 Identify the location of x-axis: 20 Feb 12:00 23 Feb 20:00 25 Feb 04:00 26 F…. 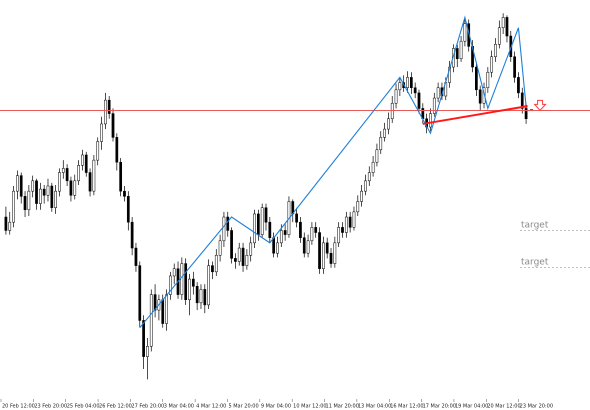
(276, 404).